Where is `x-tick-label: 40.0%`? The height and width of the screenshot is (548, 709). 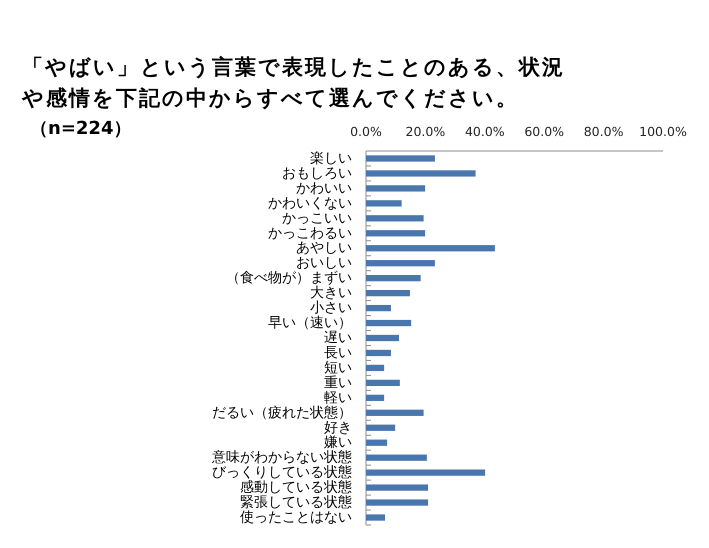
x-tick-label: 40.0% is located at coordinates (484, 131).